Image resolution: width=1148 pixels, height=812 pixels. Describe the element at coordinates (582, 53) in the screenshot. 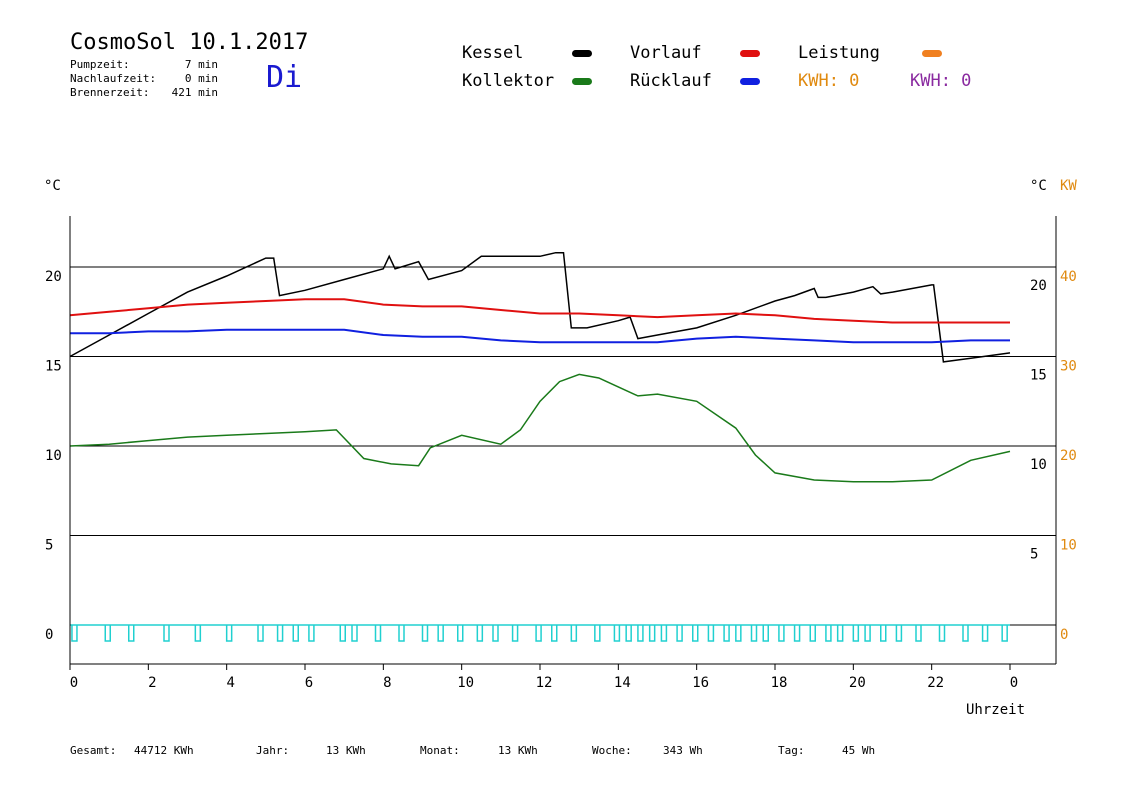

I see `legend-kessel-swatch` at that location.